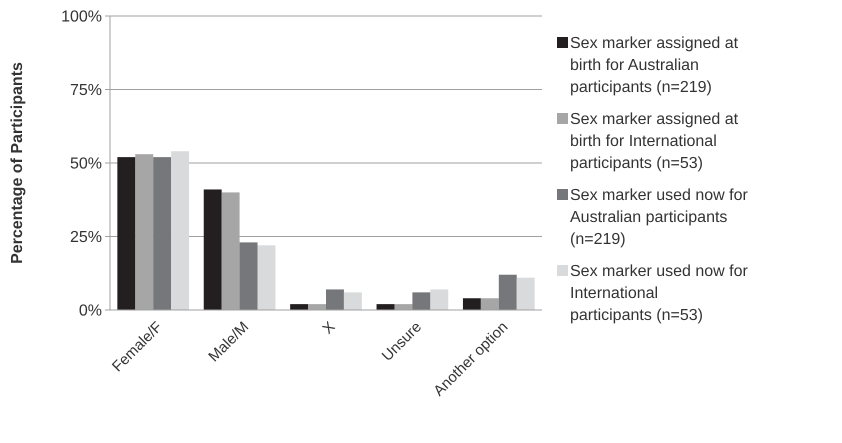 This screenshot has width=842, height=443. Describe the element at coordinates (86, 91) in the screenshot. I see `y-tick-label: 75%` at that location.